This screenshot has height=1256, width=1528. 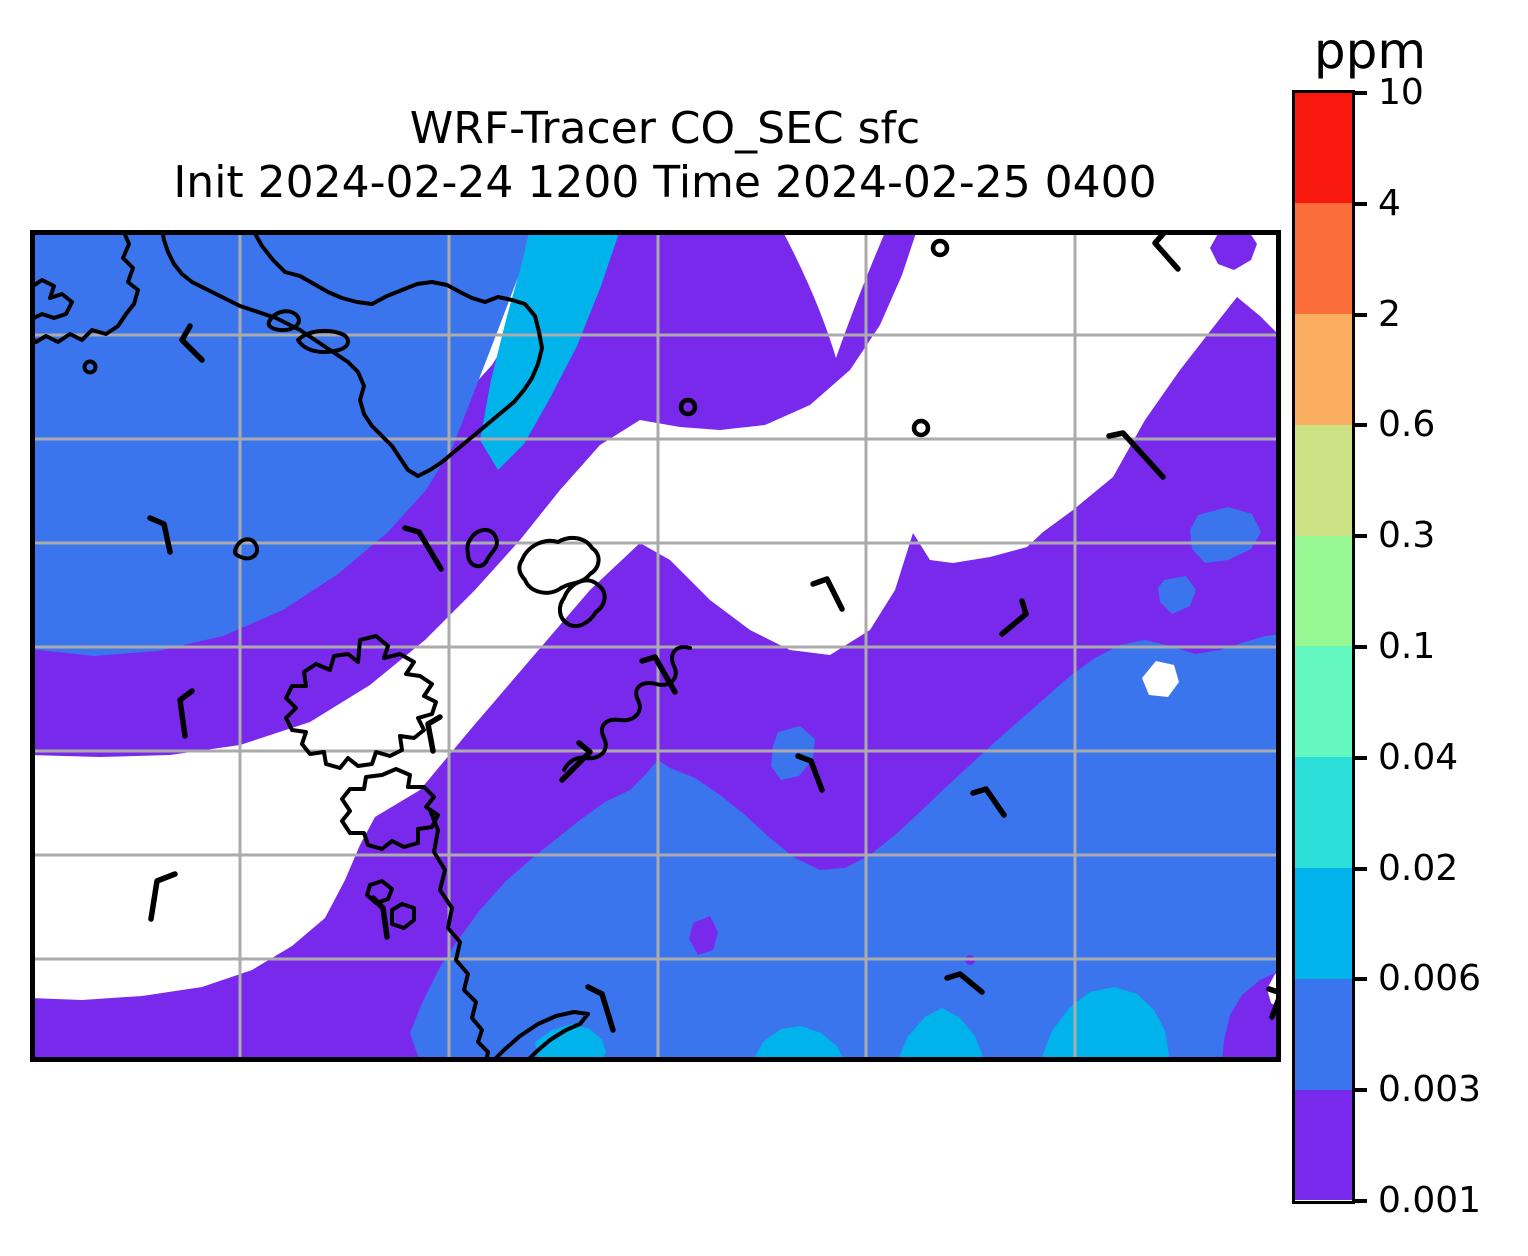 I want to click on colorbar-tick-label: 0.04, so click(x=1418, y=757).